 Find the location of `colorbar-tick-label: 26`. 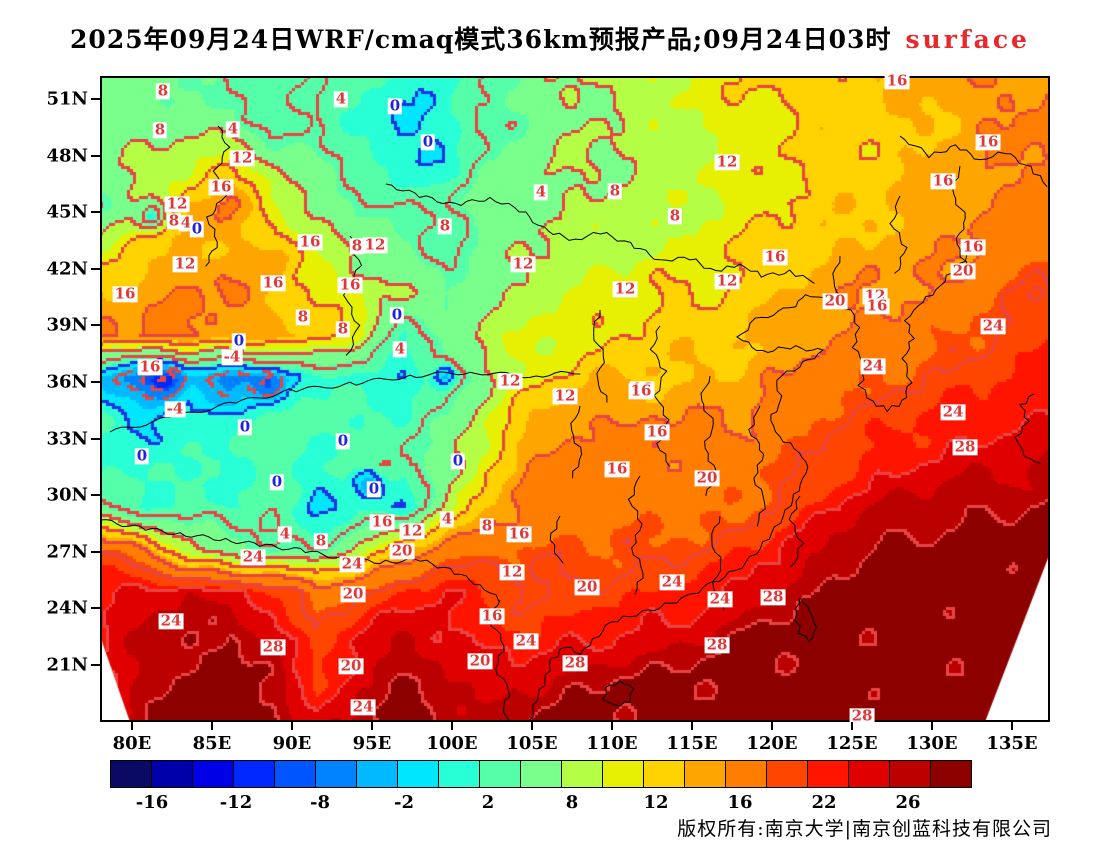

colorbar-tick-label: 26 is located at coordinates (908, 802).